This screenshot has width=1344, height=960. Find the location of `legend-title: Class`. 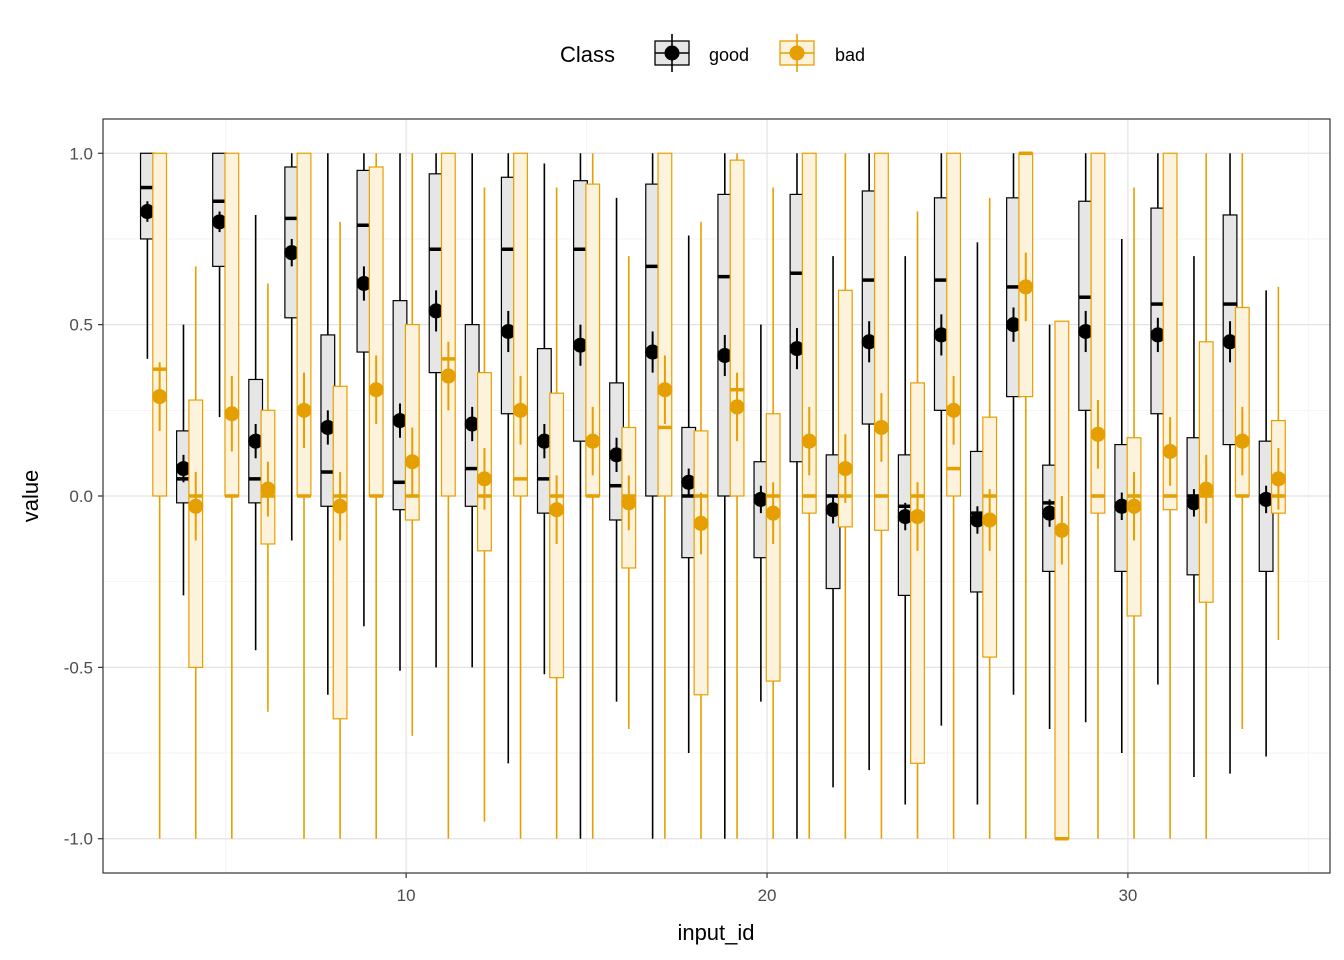

legend-title: Class is located at coordinates (587, 54).